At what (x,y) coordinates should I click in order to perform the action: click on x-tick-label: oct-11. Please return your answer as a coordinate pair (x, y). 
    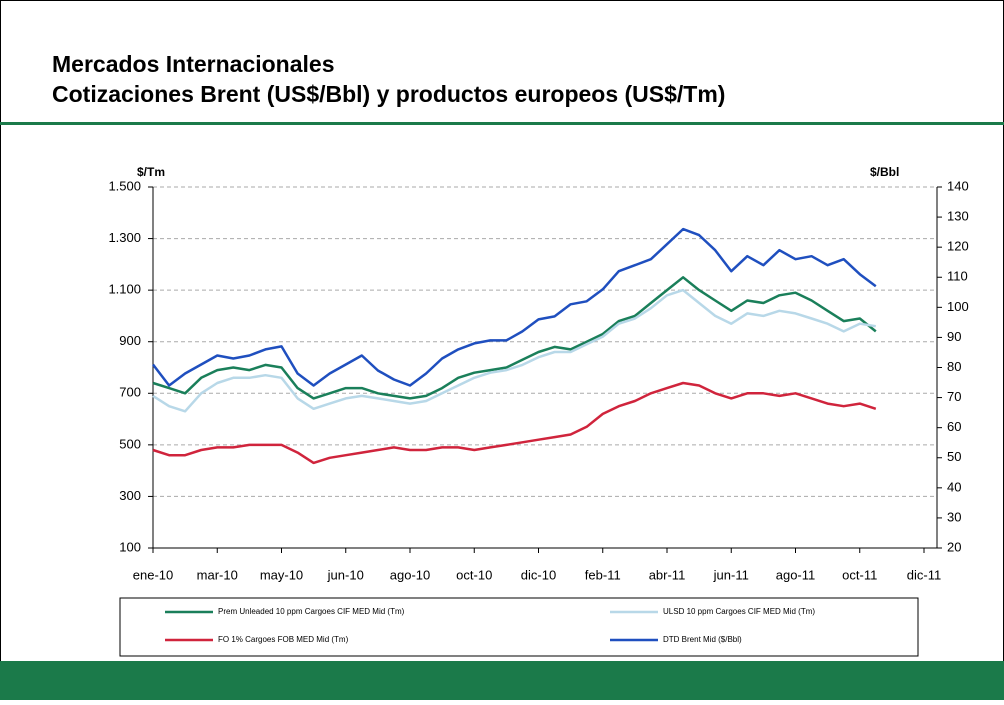
    Looking at the image, I should click on (859, 574).